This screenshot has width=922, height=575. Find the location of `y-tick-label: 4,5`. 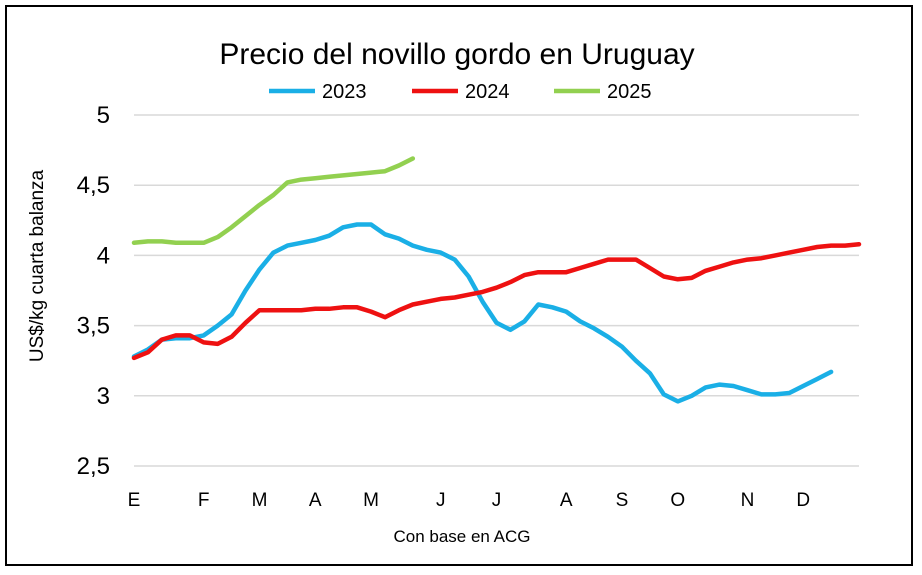

y-tick-label: 4,5 is located at coordinates (93, 185).